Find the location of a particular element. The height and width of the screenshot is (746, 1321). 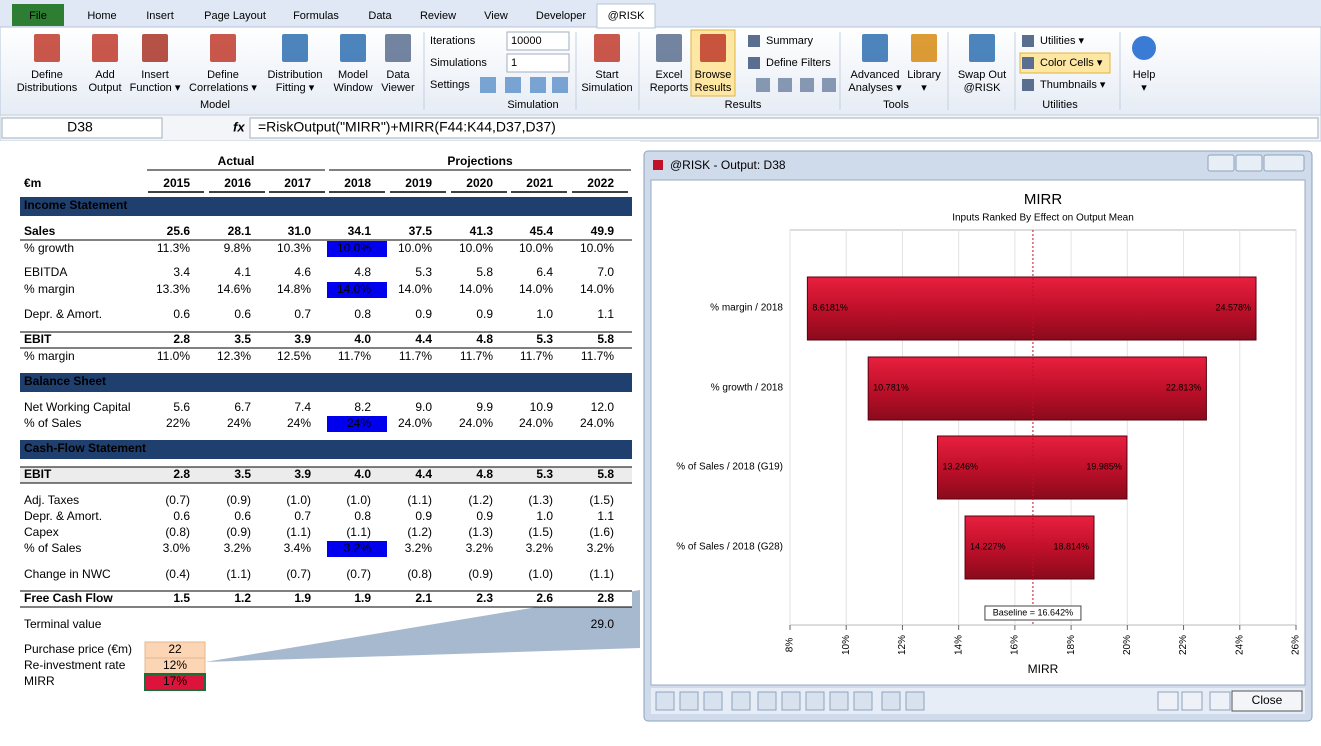

button-highlight is located at coordinates (1065, 63).